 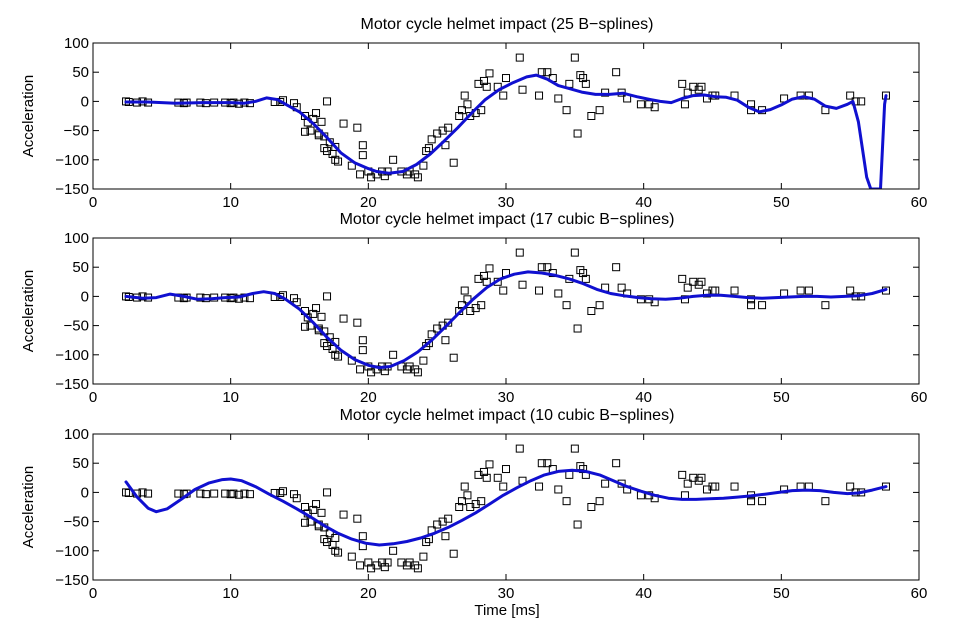 I want to click on x-tick-label: 30, so click(x=506, y=202).